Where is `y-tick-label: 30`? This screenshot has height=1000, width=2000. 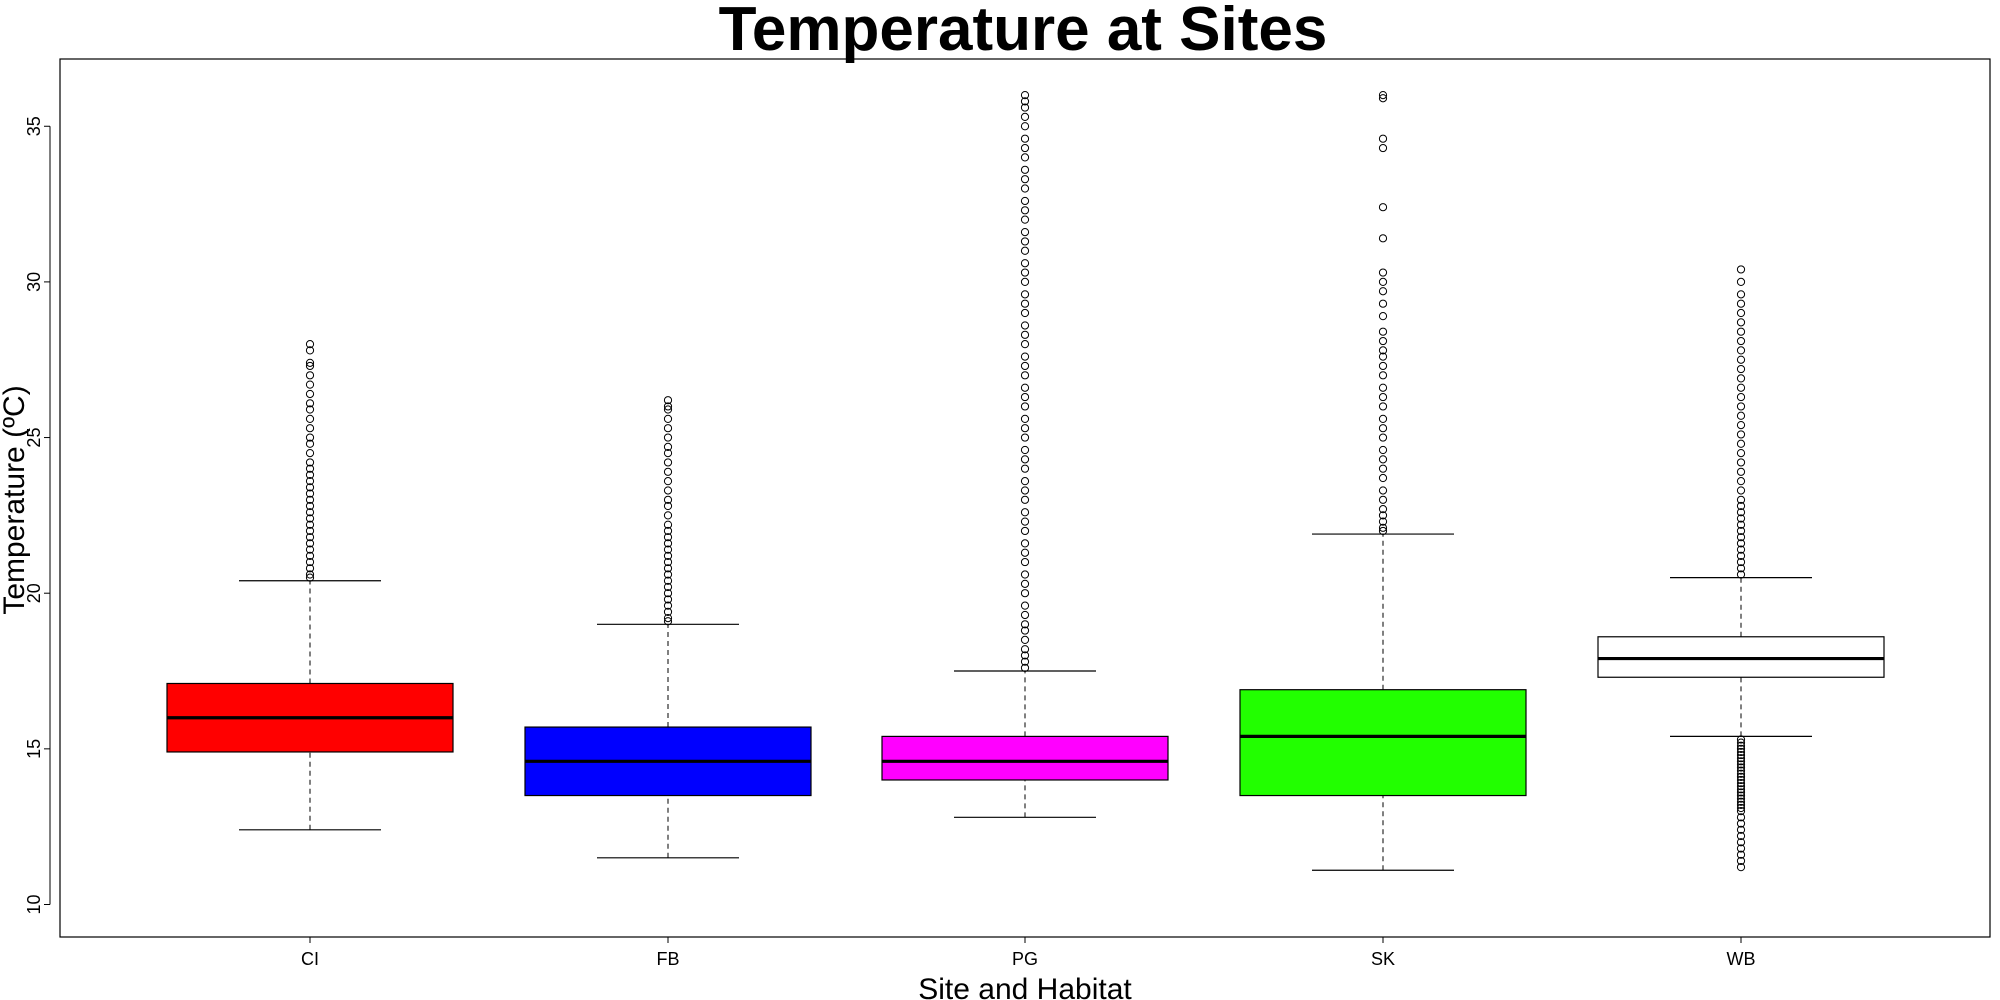 y-tick-label: 30 is located at coordinates (34, 282).